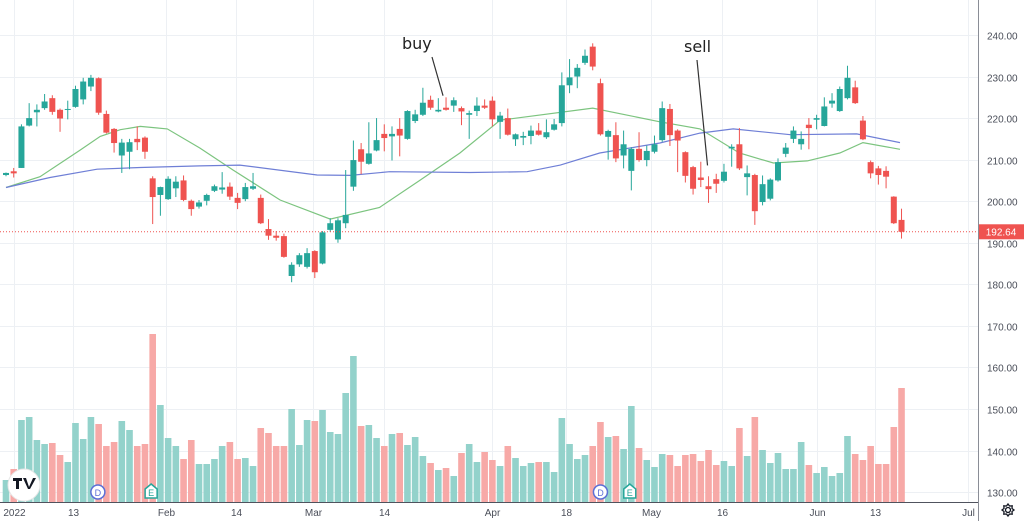 The width and height of the screenshot is (1024, 521). What do you see at coordinates (1002, 328) in the screenshot?
I see `price-tick-label: 170.00` at bounding box center [1002, 328].